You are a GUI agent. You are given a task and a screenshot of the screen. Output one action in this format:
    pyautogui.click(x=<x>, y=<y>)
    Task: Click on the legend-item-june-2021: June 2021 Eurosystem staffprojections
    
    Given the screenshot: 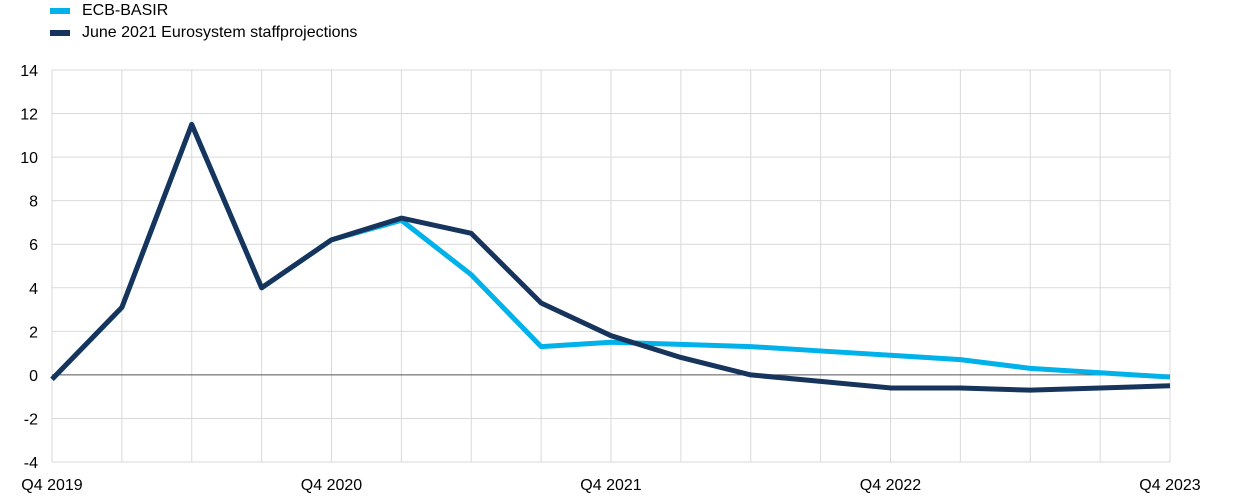 What is the action you would take?
    pyautogui.click(x=203, y=33)
    